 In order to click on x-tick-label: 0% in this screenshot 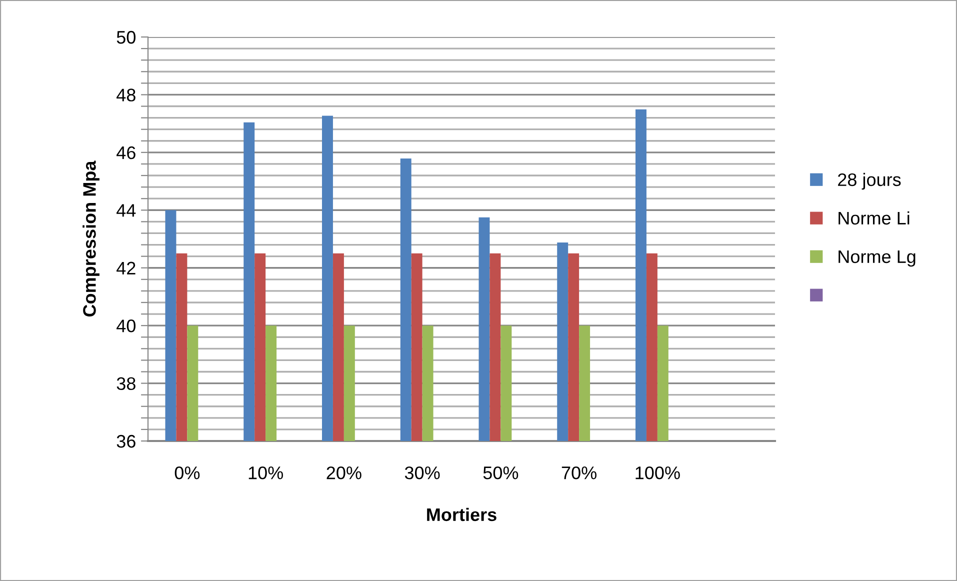, I will do `click(187, 473)`.